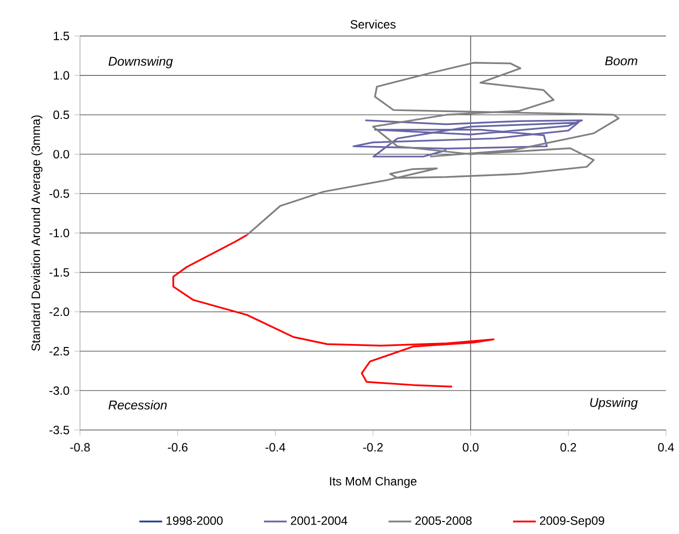 Image resolution: width=679 pixels, height=534 pixels. Describe the element at coordinates (373, 447) in the screenshot. I see `x-tick-label: -0.2` at that location.